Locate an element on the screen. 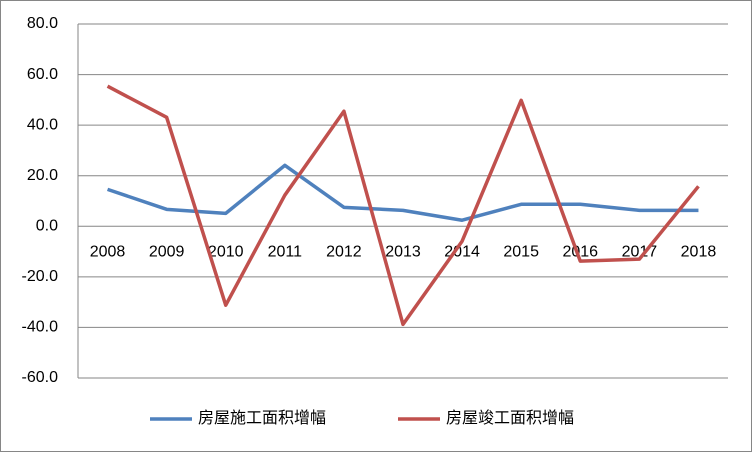  x-tick-label: 2009 is located at coordinates (167, 252).